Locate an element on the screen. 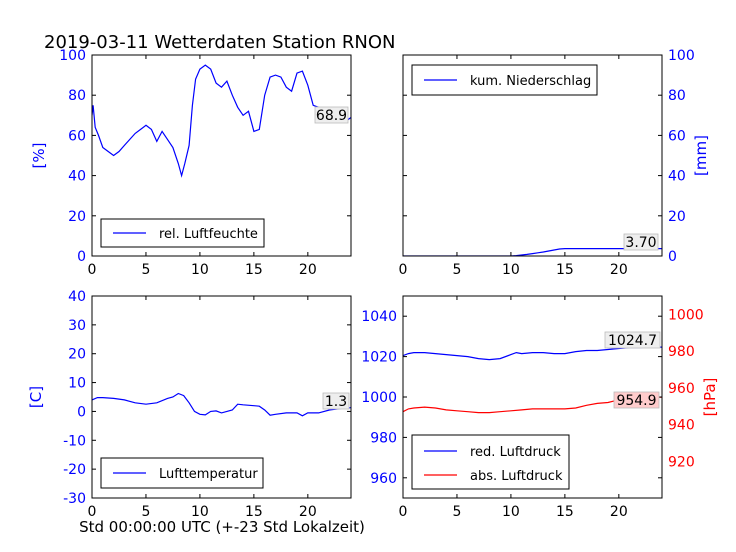  y-tick-label-right: 920 is located at coordinates (681, 462).